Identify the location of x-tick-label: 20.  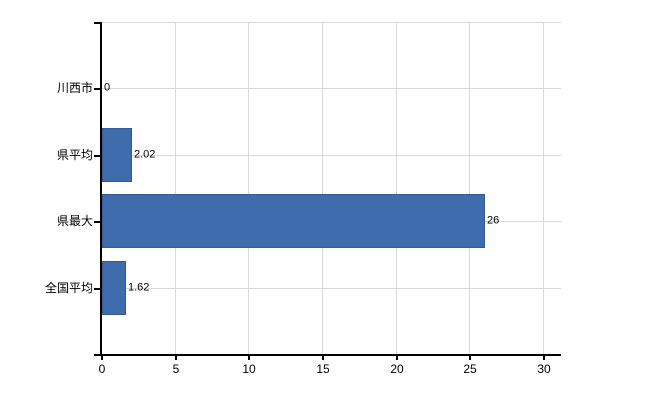
(397, 369).